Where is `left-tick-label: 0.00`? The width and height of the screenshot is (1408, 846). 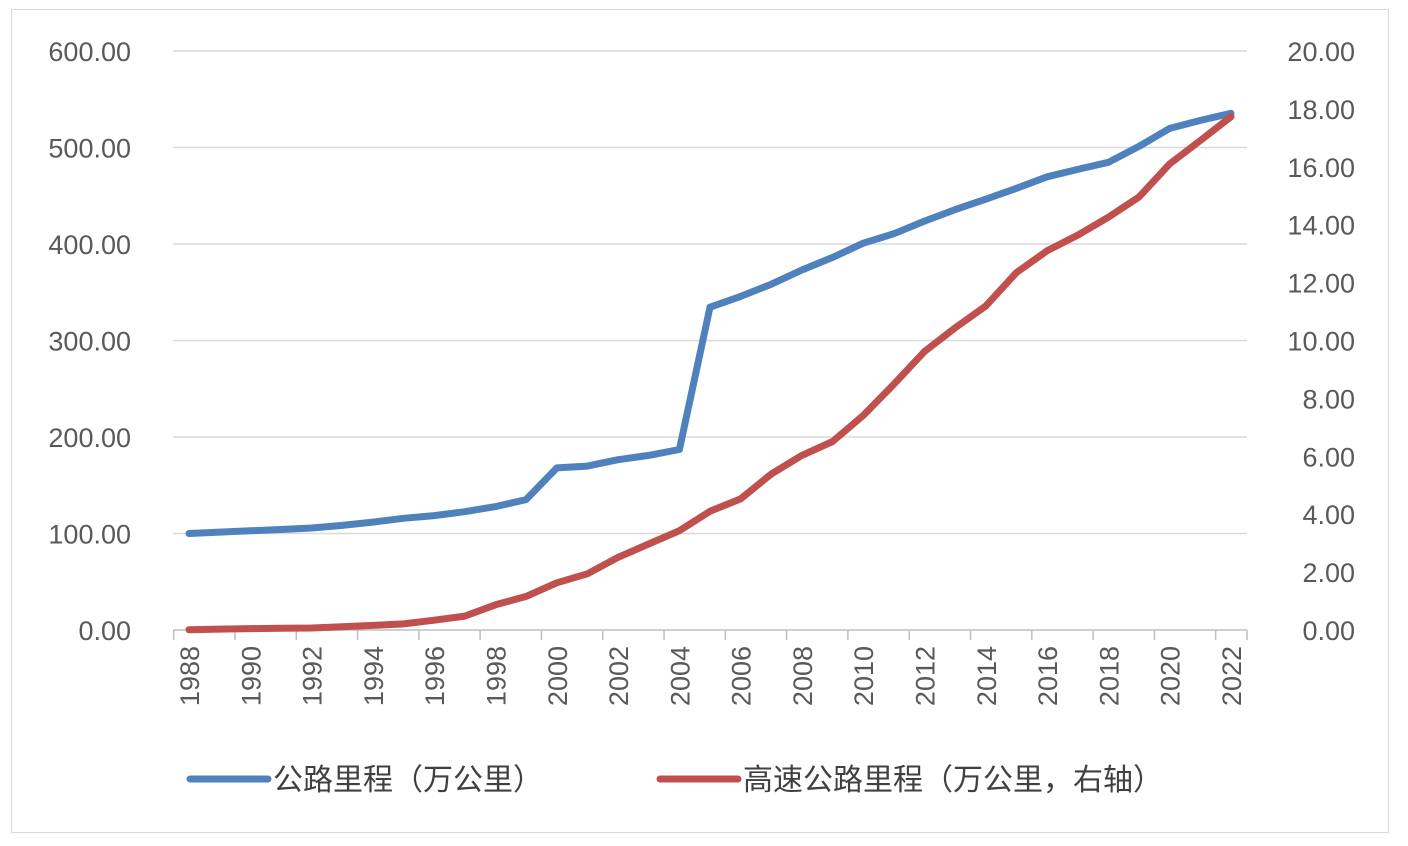 left-tick-label: 0.00 is located at coordinates (104, 631).